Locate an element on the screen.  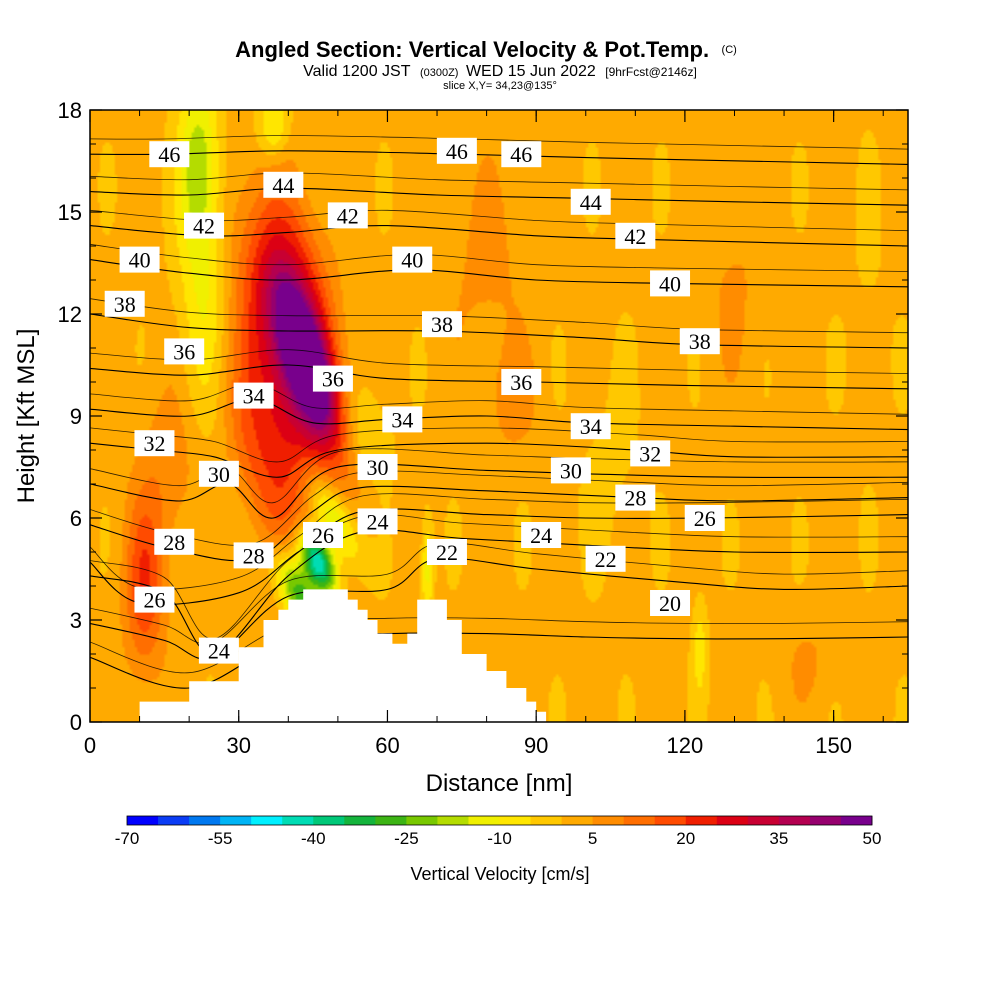
contour-label: 26 is located at coordinates (154, 599).